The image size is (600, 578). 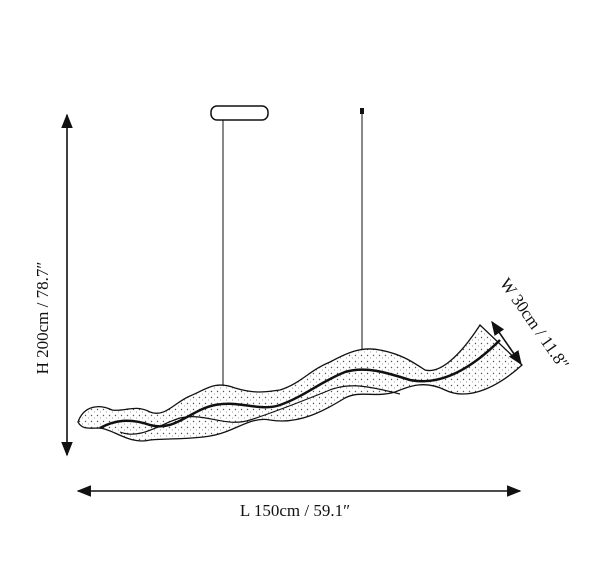 I want to click on canopy, so click(x=239, y=113).